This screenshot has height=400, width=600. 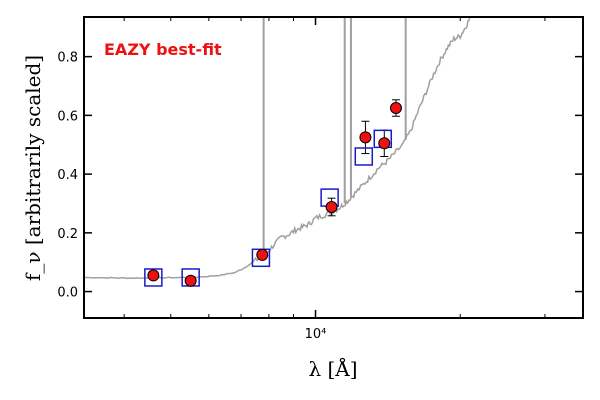 What do you see at coordinates (332, 368) in the screenshot?
I see `x-axis-label: λ [Å]` at bounding box center [332, 368].